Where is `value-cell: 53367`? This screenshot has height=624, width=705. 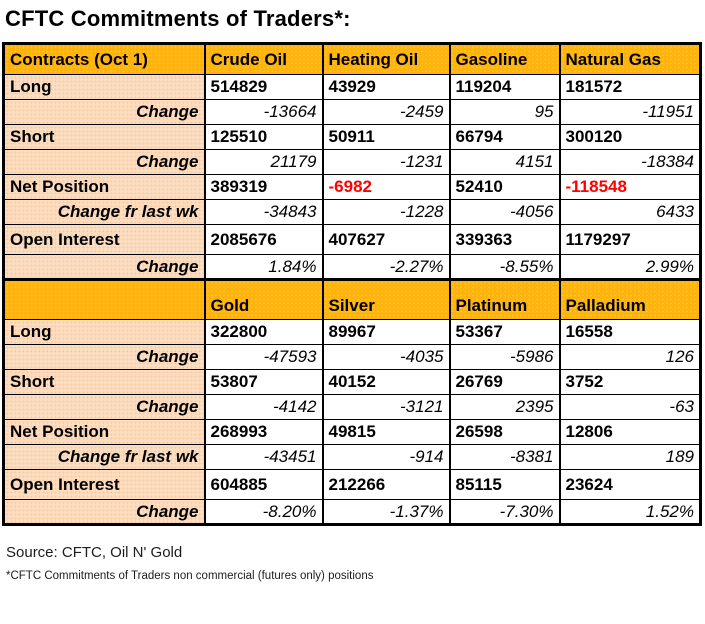
value-cell: 53367 is located at coordinates (504, 332).